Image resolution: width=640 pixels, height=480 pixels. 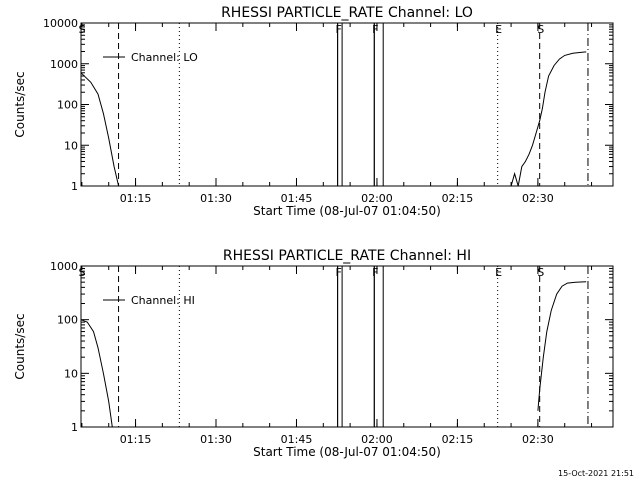 I want to click on panel1-y-tick-label: 1000, so click(x=64, y=64).